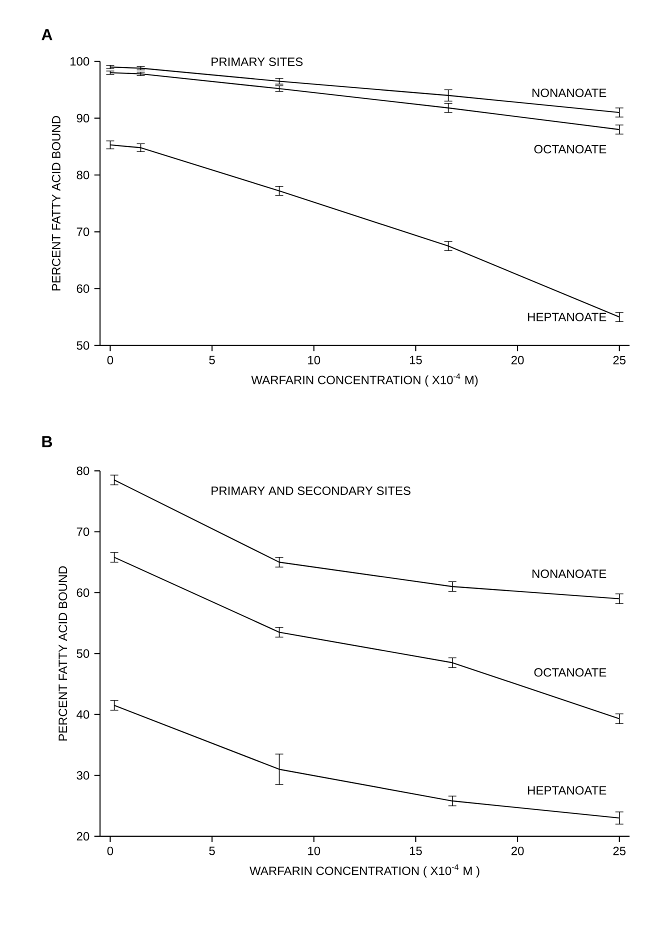 The image size is (647, 939). Describe the element at coordinates (47, 34) in the screenshot. I see `chart-title: A` at that location.